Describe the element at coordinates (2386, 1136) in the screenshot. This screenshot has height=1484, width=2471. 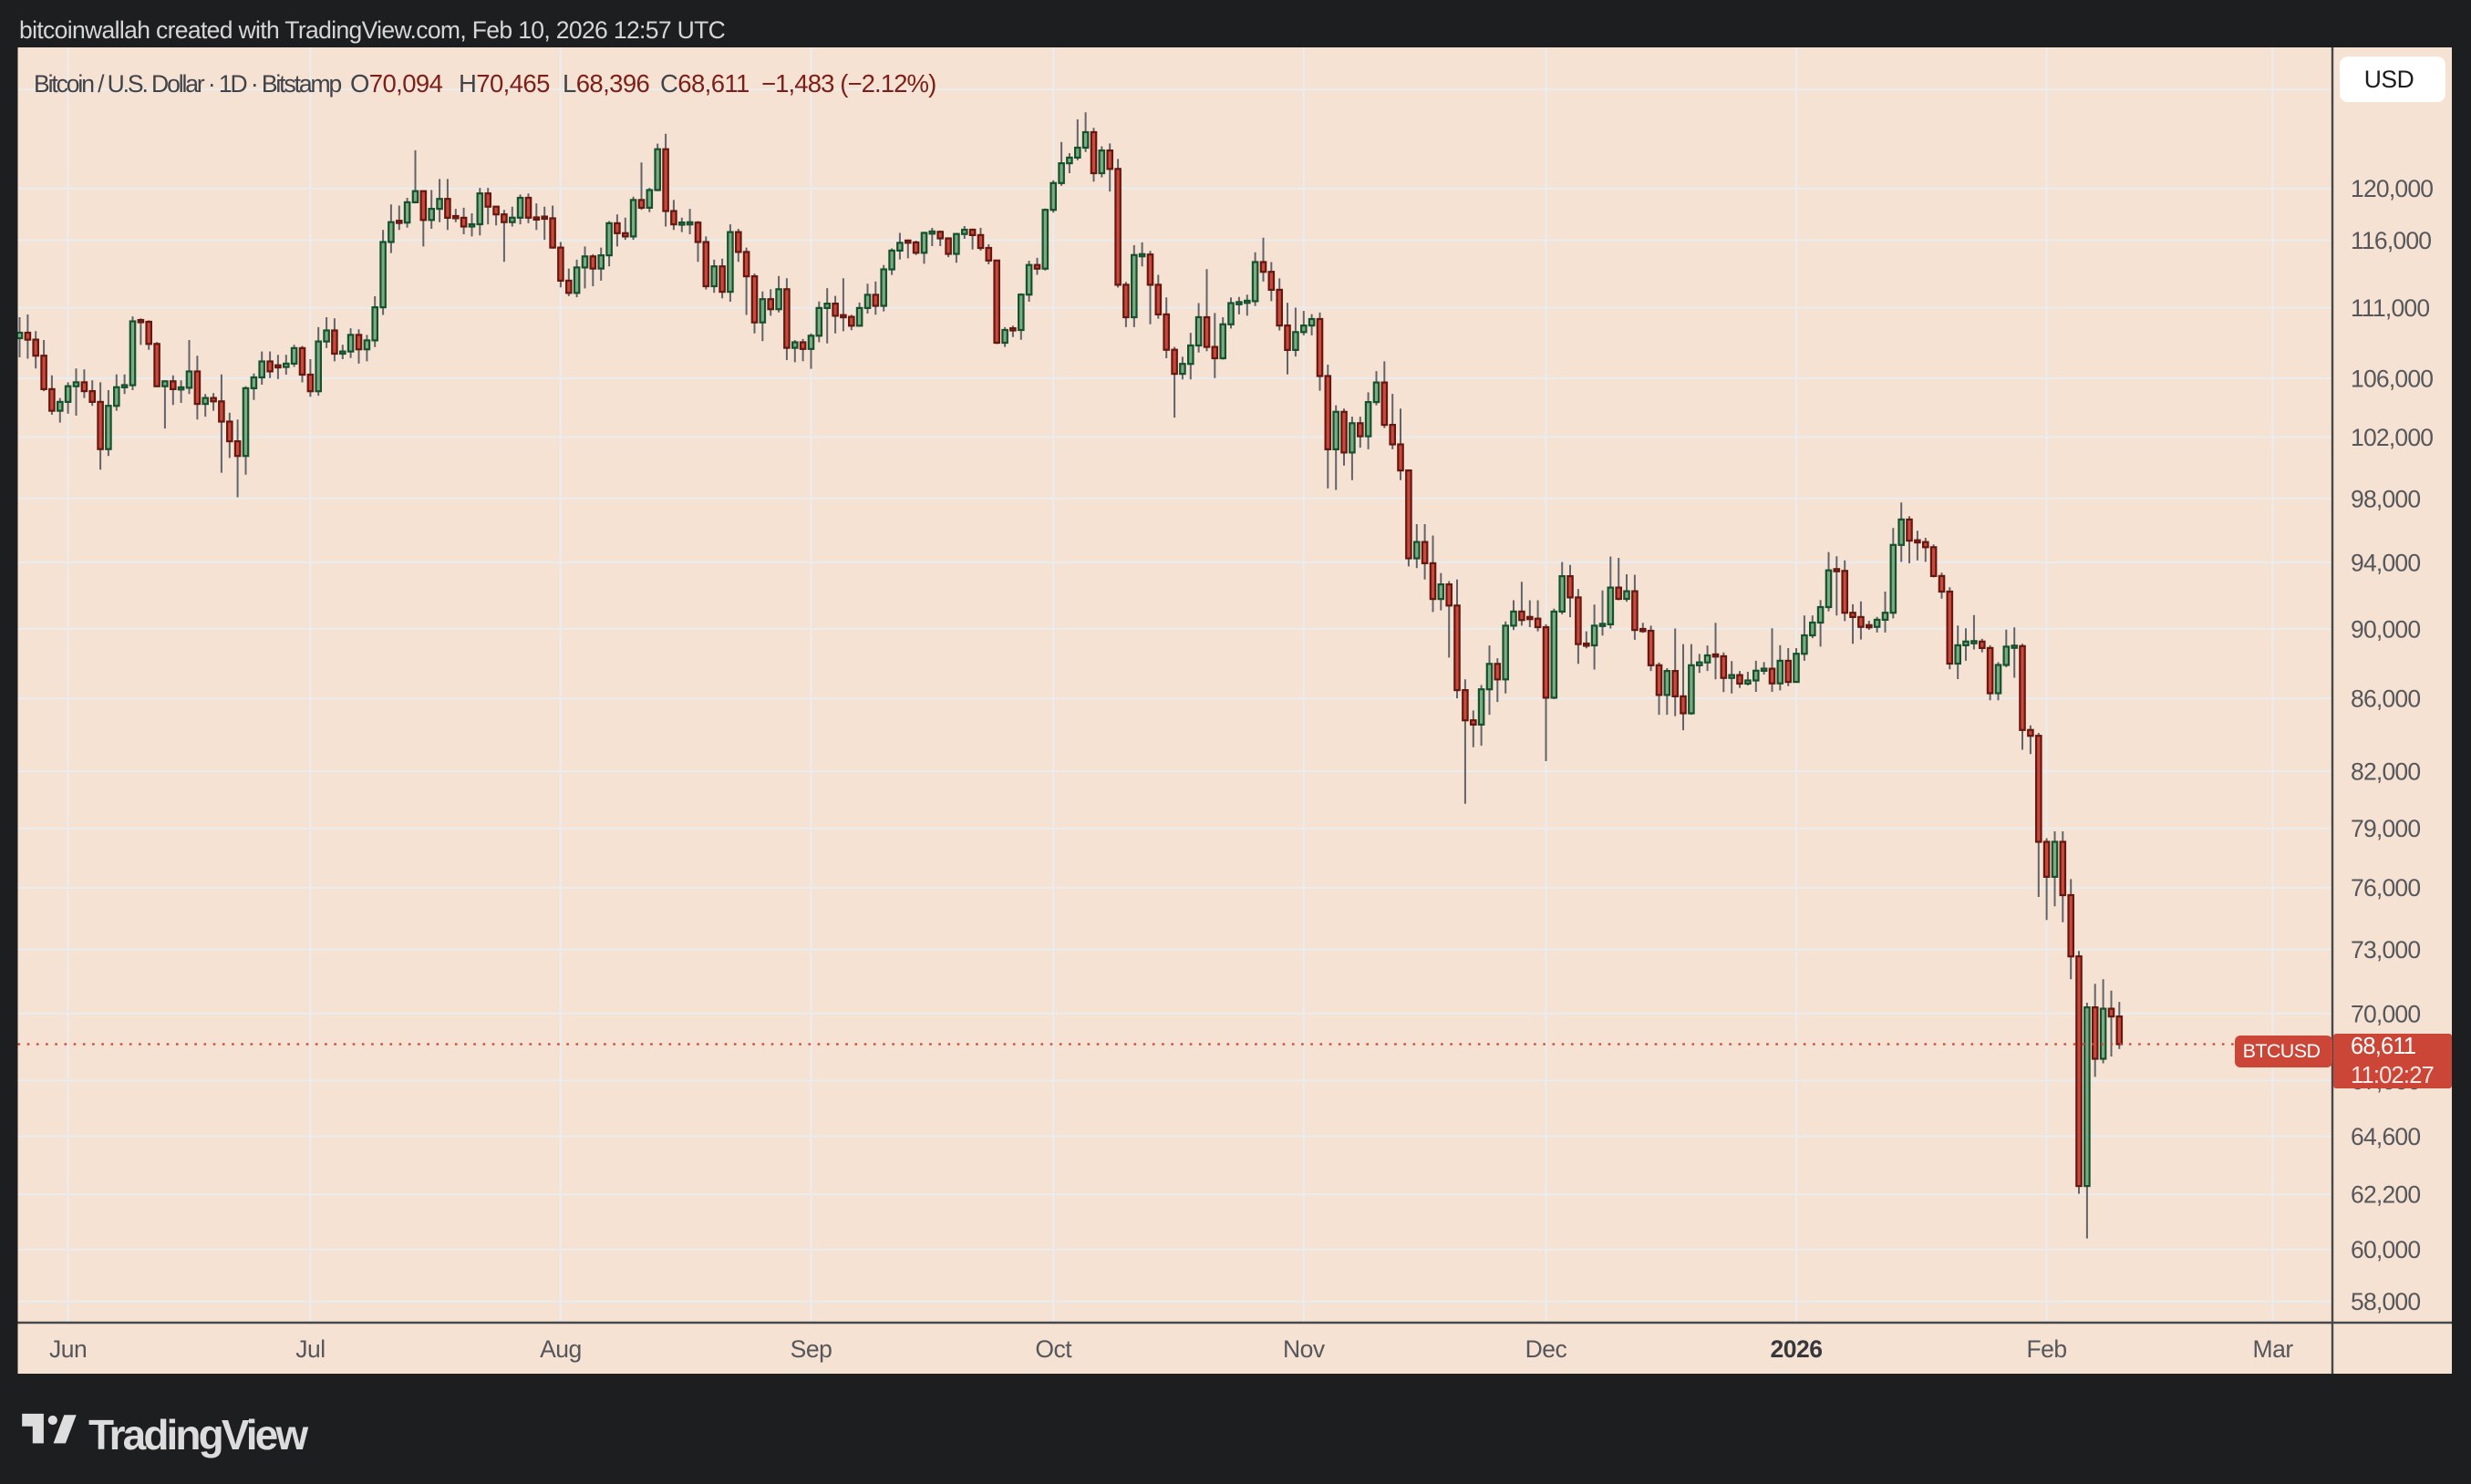
I see `svg-text: 64,600` at that location.